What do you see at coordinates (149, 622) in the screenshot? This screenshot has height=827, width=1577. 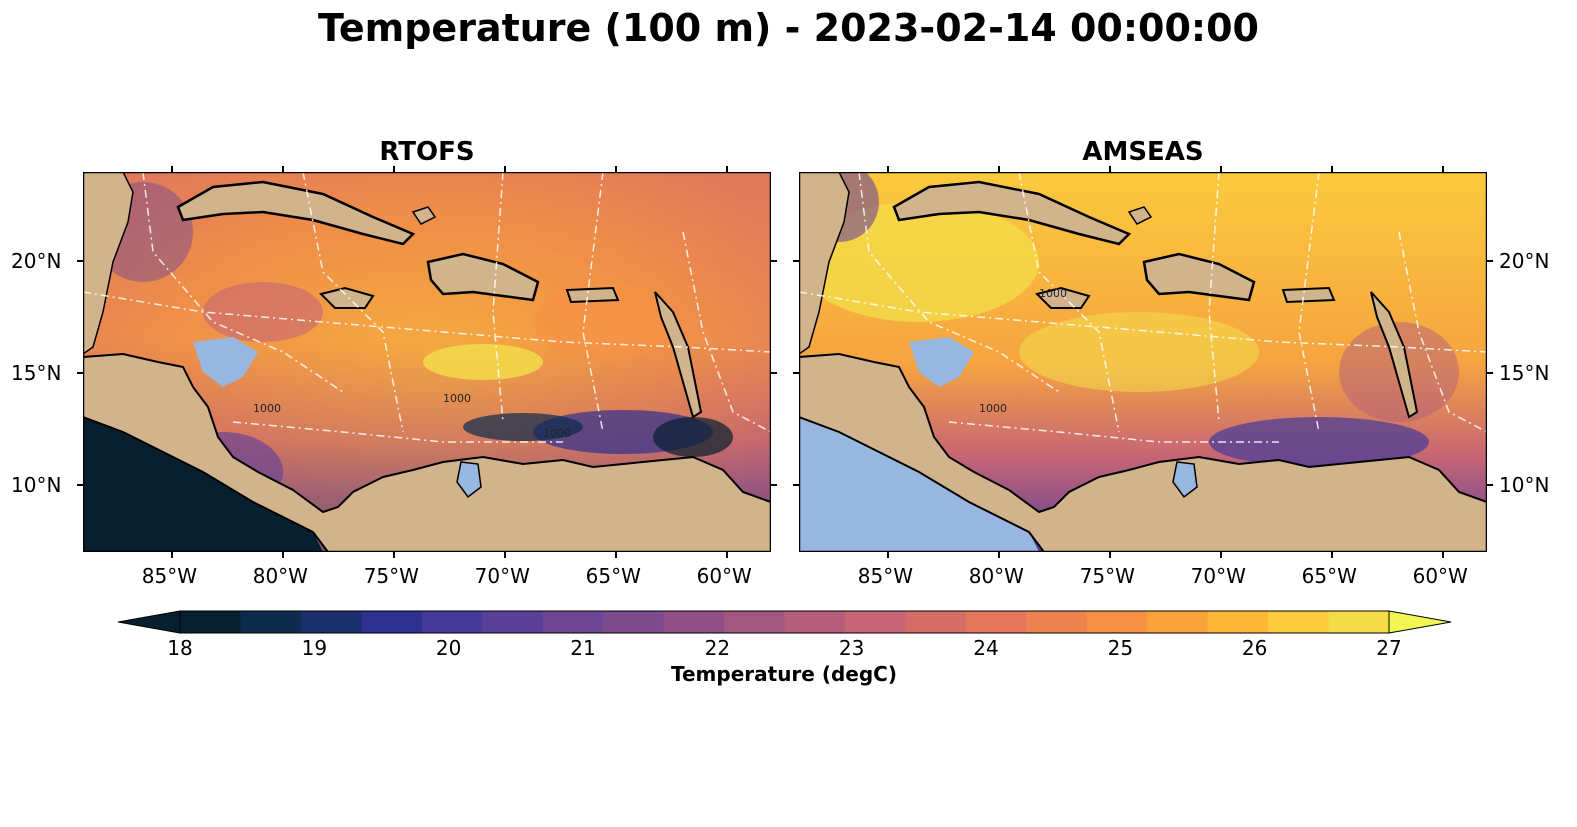 I see `colorbar-extend-low` at bounding box center [149, 622].